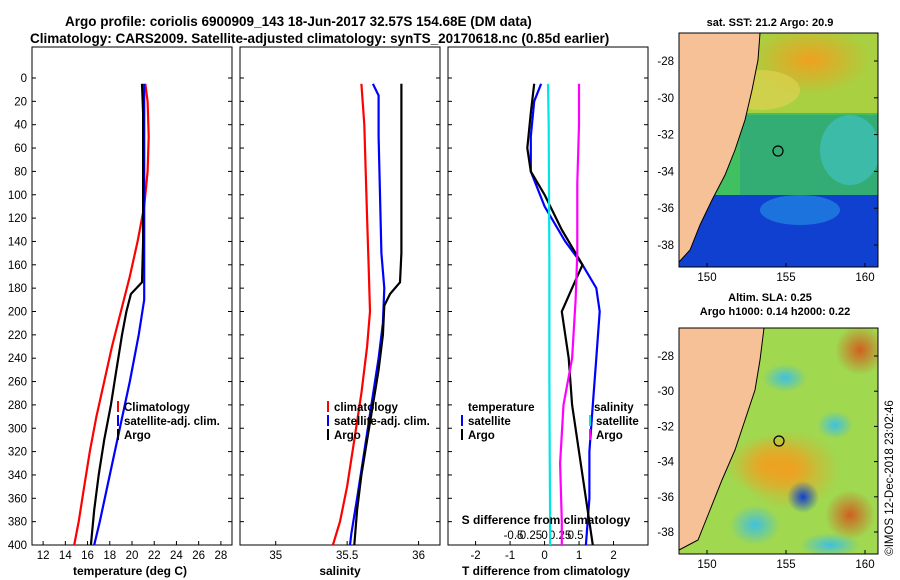 The image size is (900, 580). I want to click on sla-map-title-1: Altim. SLA: 0.25, so click(770, 298).